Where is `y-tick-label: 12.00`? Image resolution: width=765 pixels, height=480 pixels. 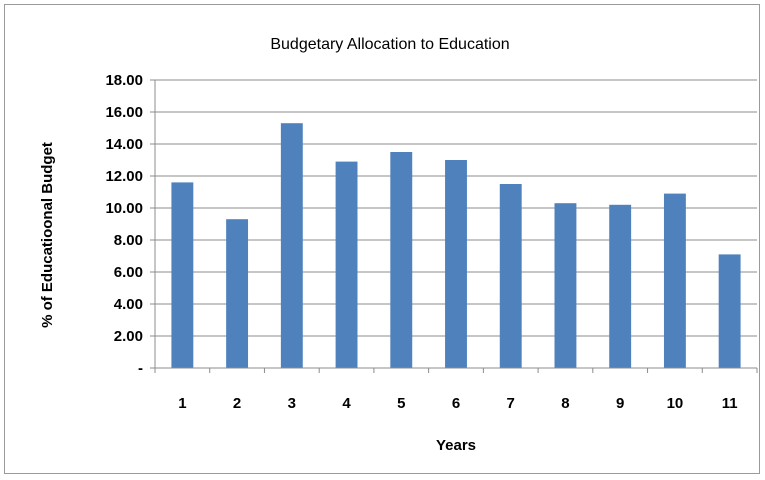
y-tick-label: 12.00 is located at coordinates (124, 176).